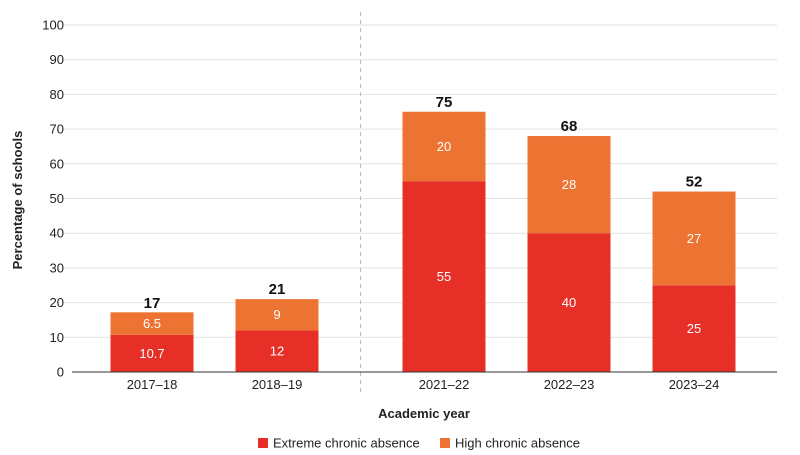  What do you see at coordinates (57, 198) in the screenshot?
I see `y-tick-label: 50` at bounding box center [57, 198].